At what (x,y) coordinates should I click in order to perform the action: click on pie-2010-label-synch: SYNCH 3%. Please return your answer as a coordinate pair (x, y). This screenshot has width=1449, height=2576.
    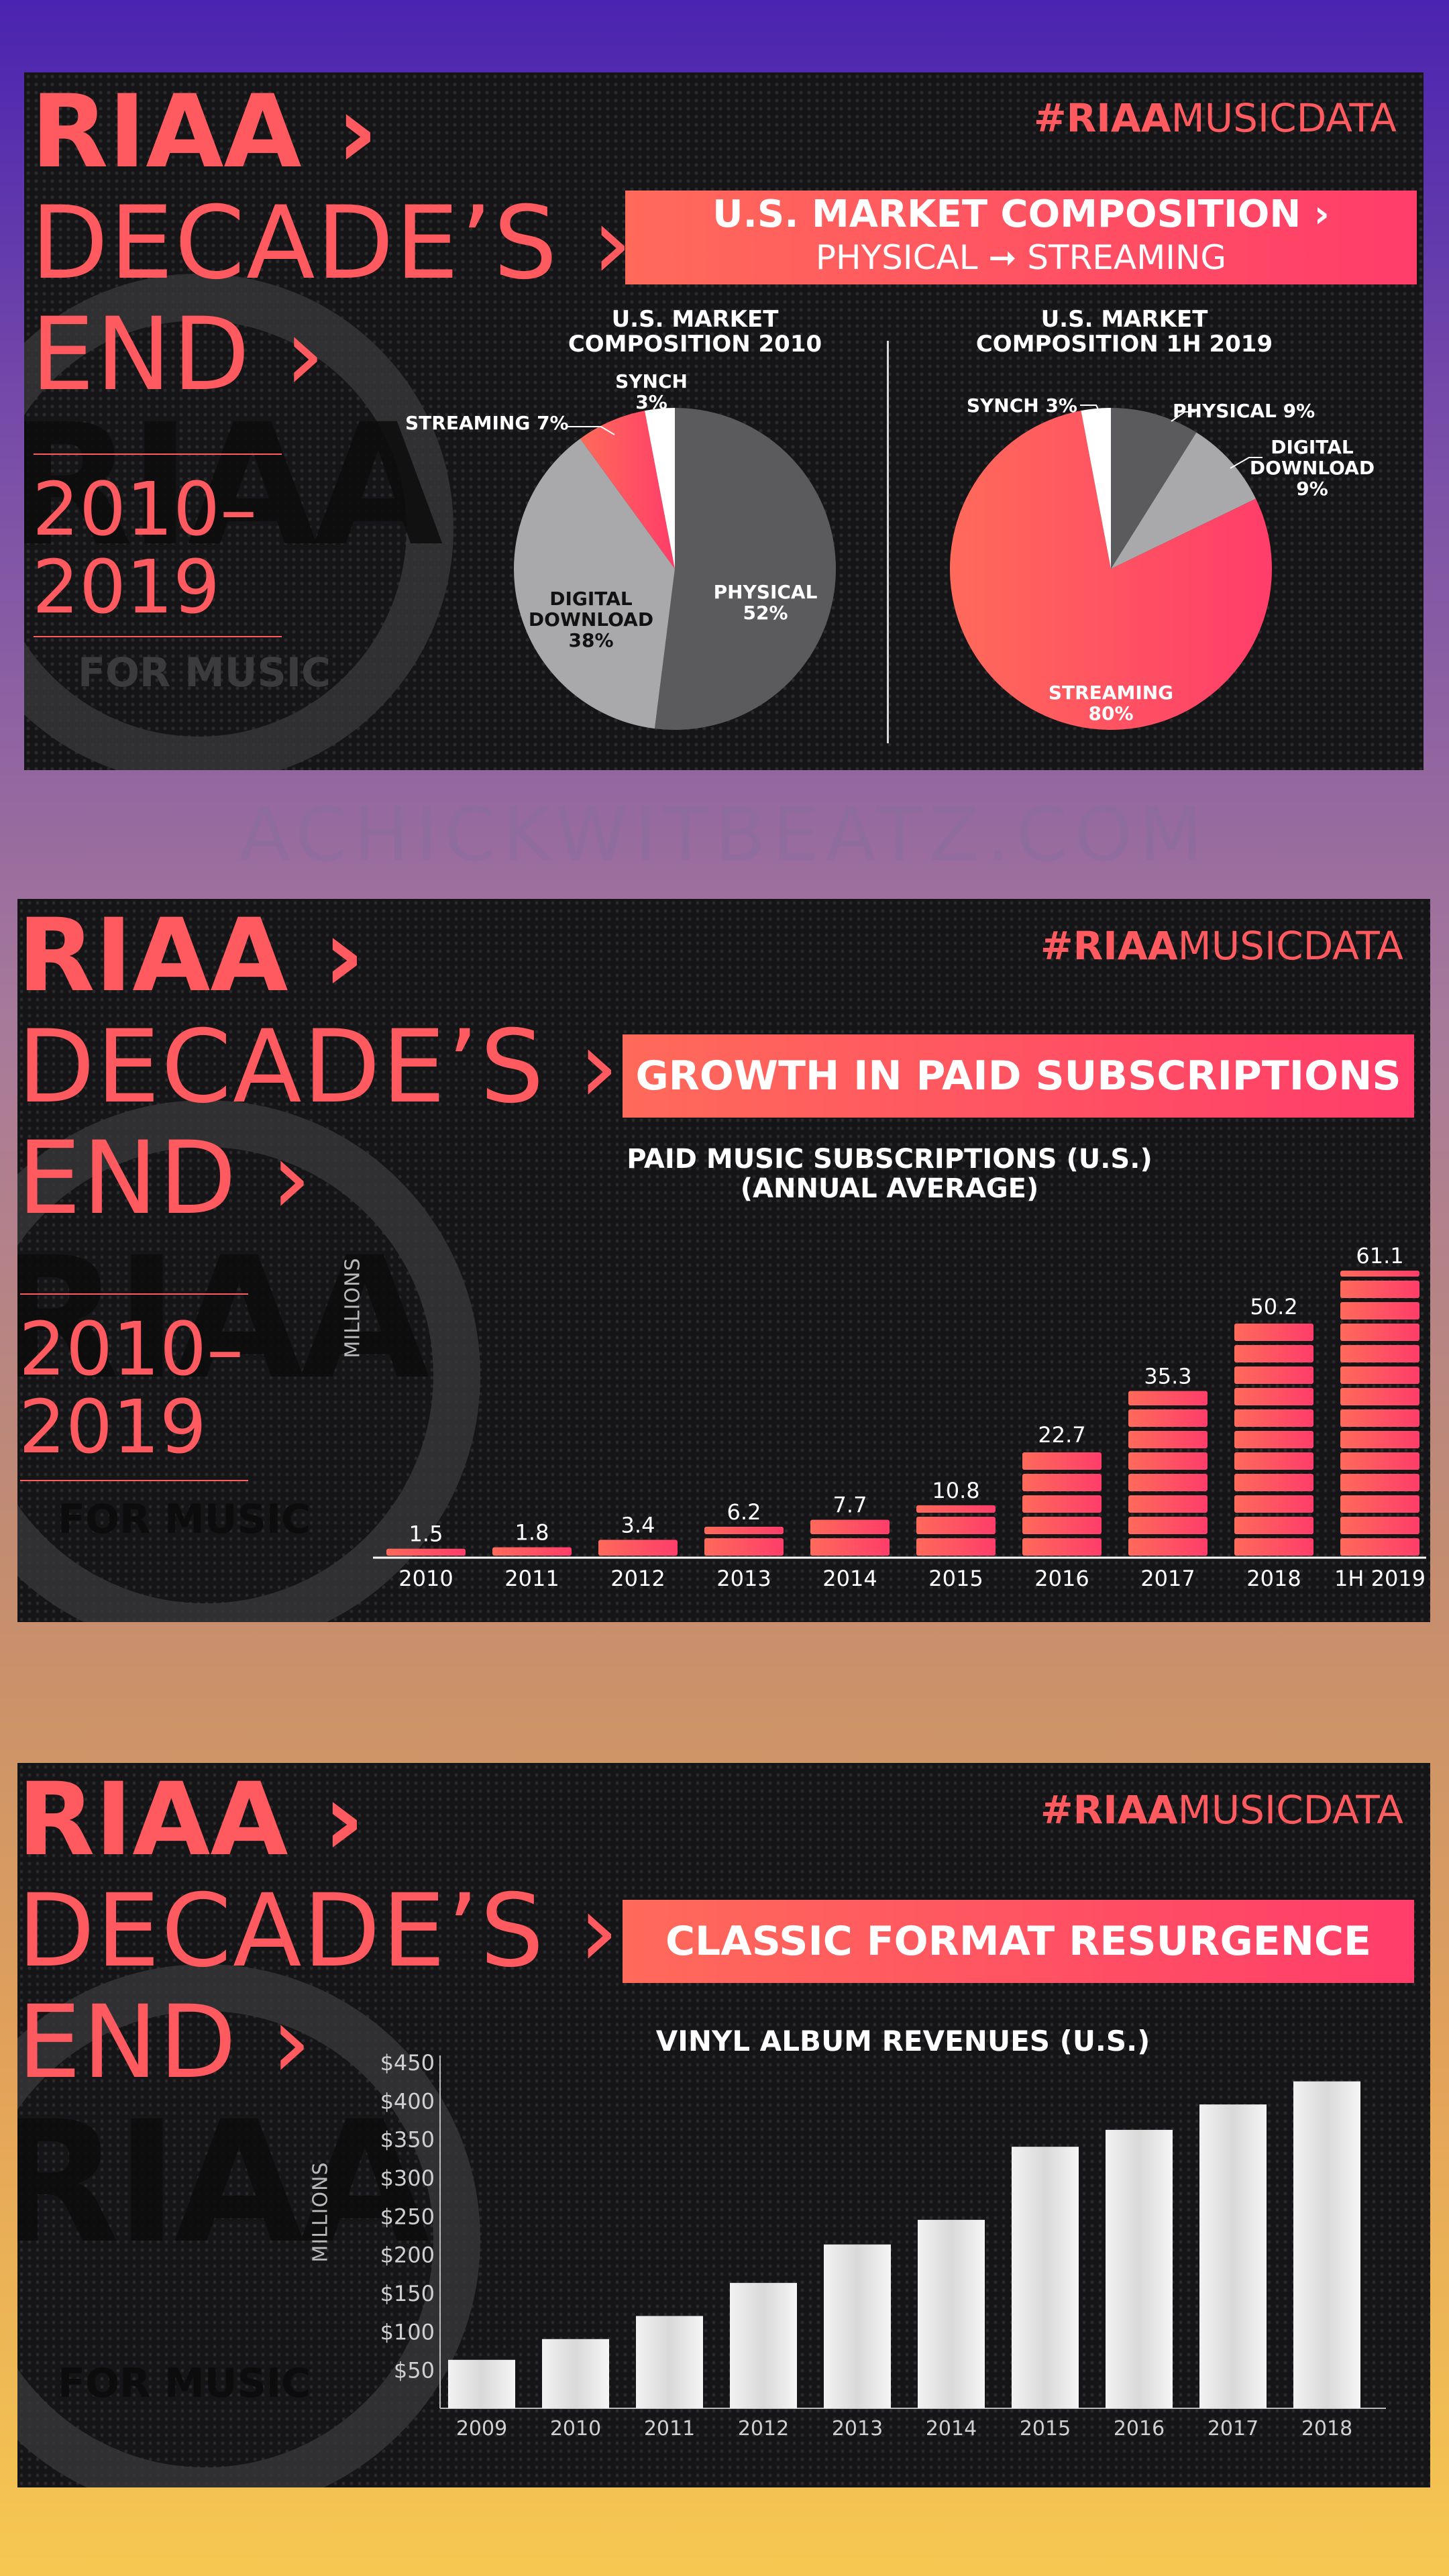
    Looking at the image, I should click on (651, 391).